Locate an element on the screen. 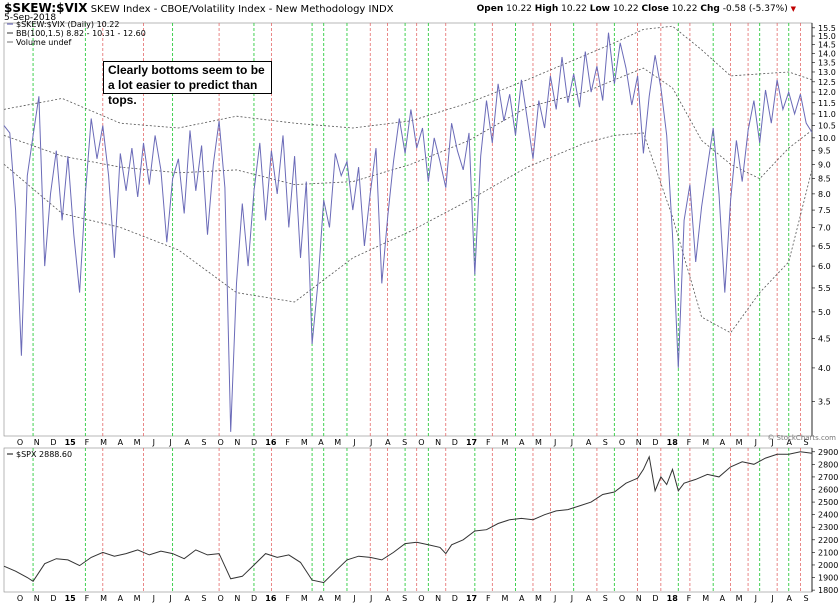 The height and width of the screenshot is (604, 840). y-tick-label: 2200 is located at coordinates (828, 540).